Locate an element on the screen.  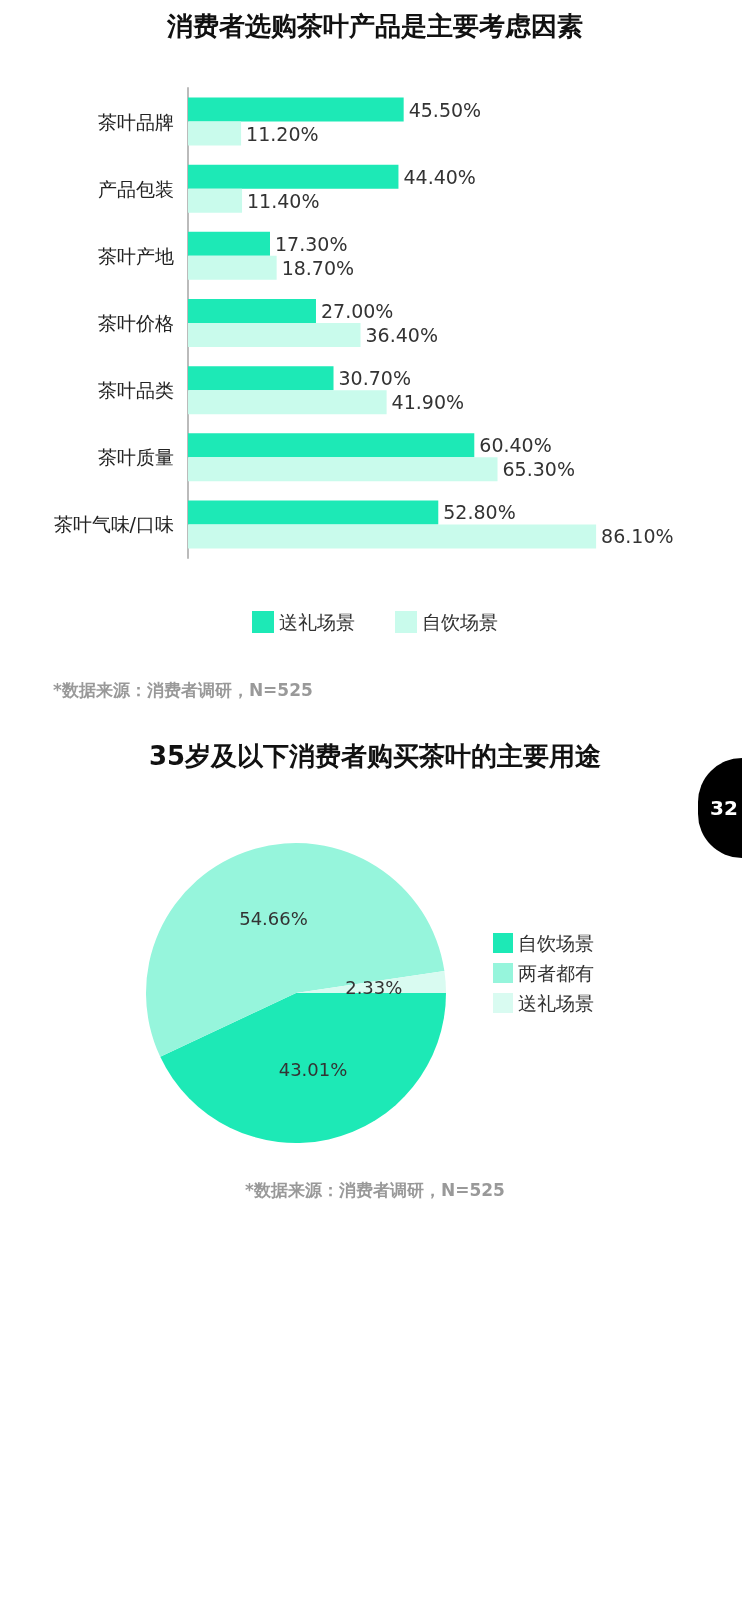
y-tick-label: 茶叶质量 is located at coordinates (136, 457).